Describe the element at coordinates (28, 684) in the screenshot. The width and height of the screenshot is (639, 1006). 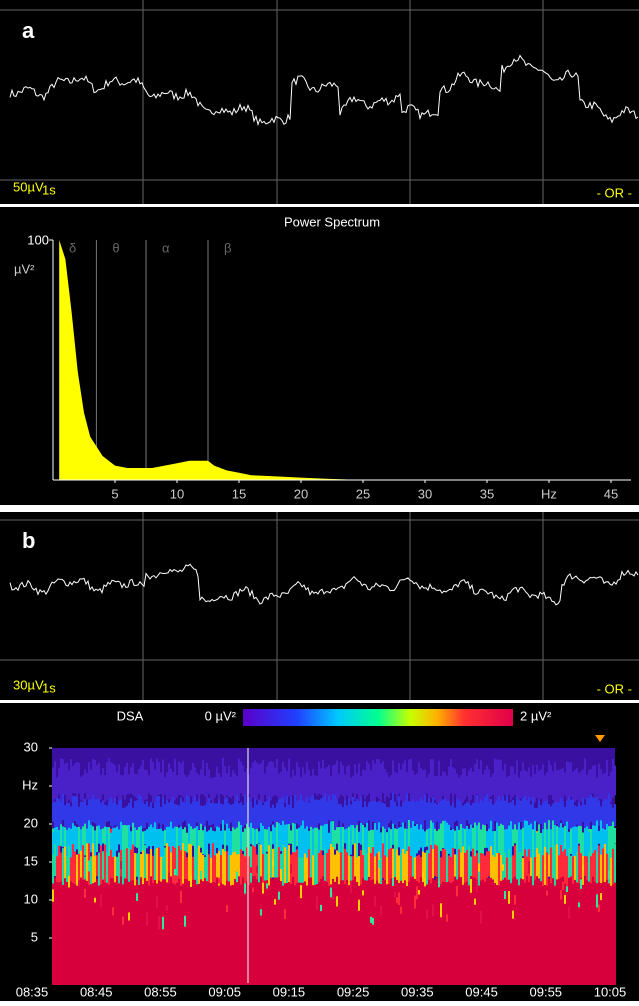
I see `amplitude-scale: 30µV` at that location.